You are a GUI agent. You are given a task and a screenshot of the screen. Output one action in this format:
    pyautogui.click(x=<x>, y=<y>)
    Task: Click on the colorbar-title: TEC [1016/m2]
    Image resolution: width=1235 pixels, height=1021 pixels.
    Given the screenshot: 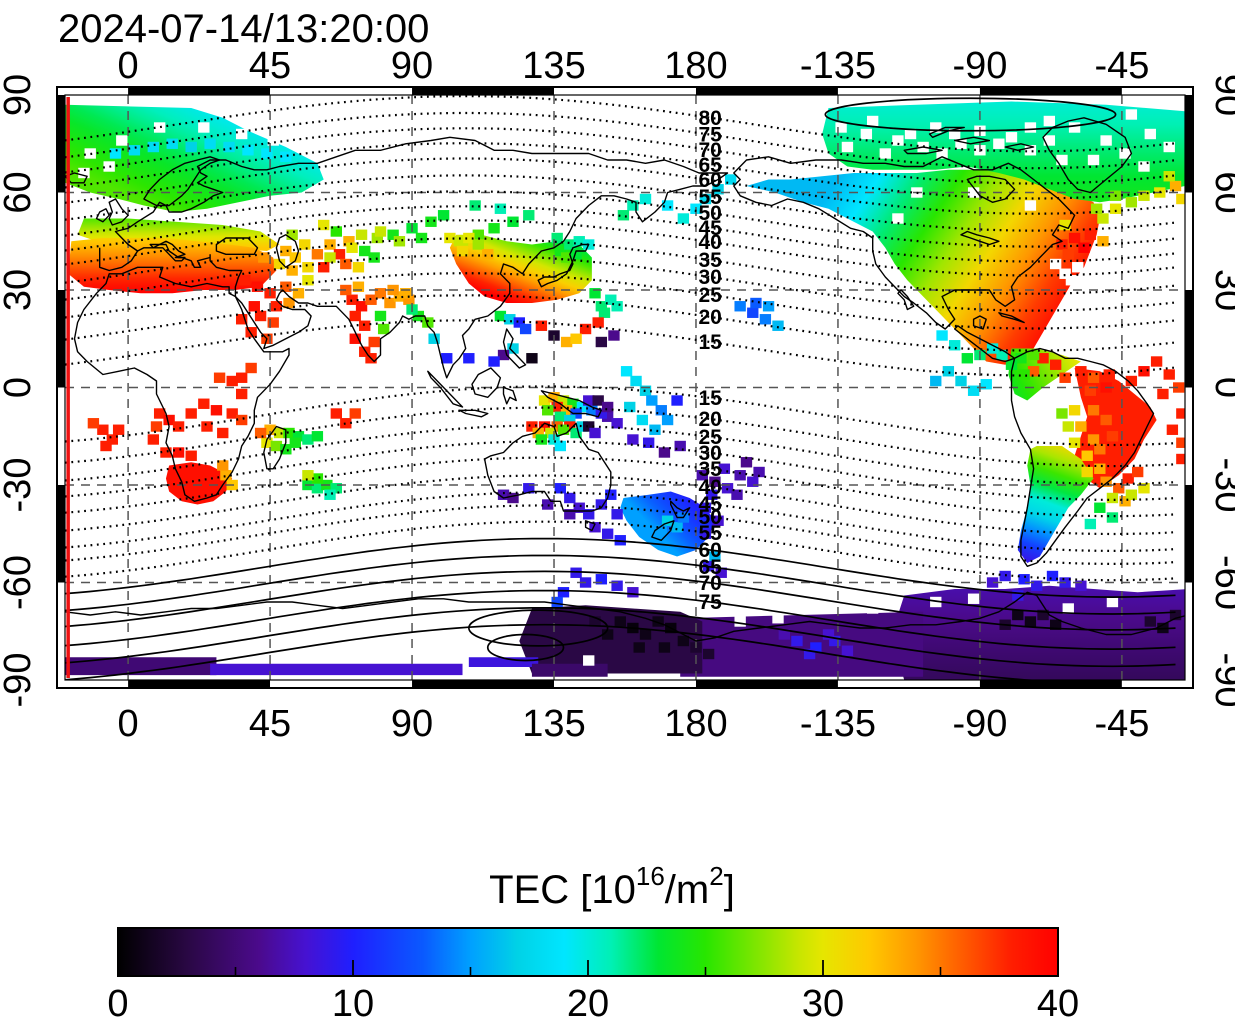 What is the action you would take?
    pyautogui.click(x=612, y=886)
    